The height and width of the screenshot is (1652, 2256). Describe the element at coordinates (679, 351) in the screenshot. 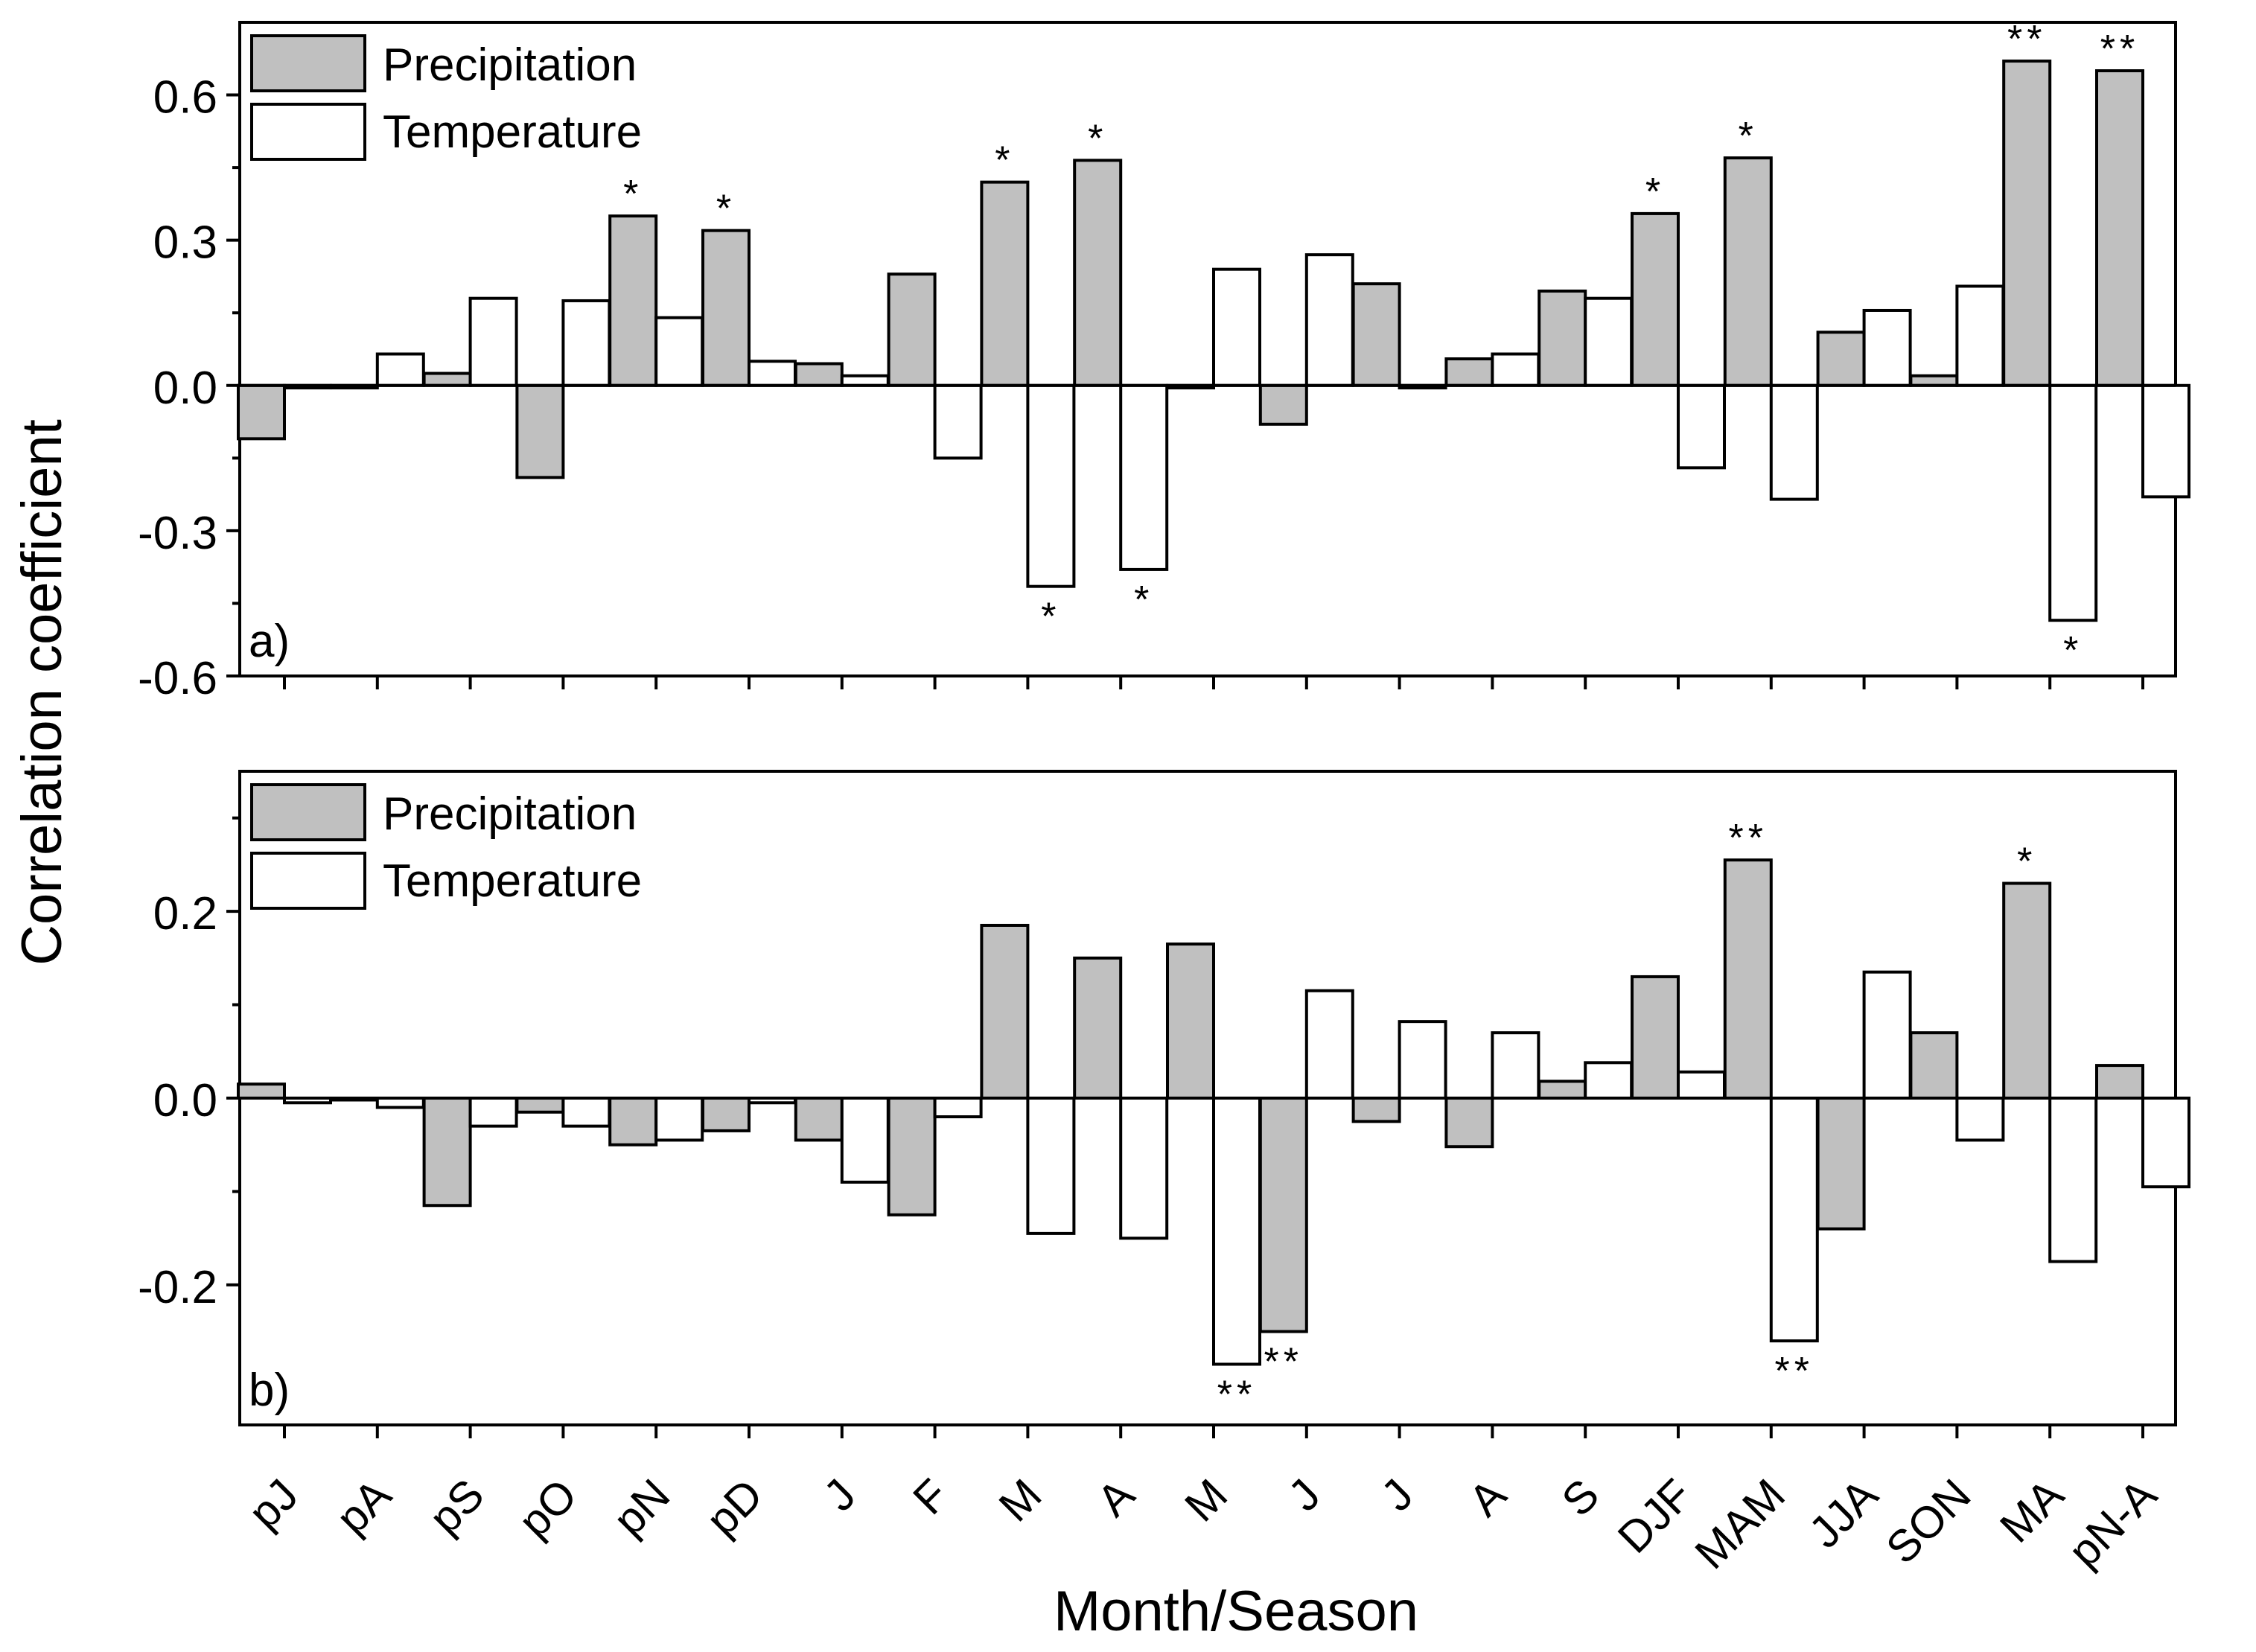

I see `temp-bar-a-pN` at that location.